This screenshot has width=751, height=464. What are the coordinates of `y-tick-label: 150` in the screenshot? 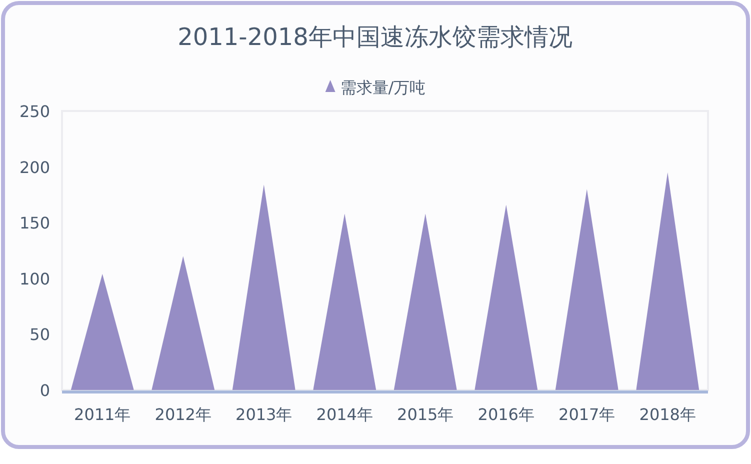 It's located at (34, 223).